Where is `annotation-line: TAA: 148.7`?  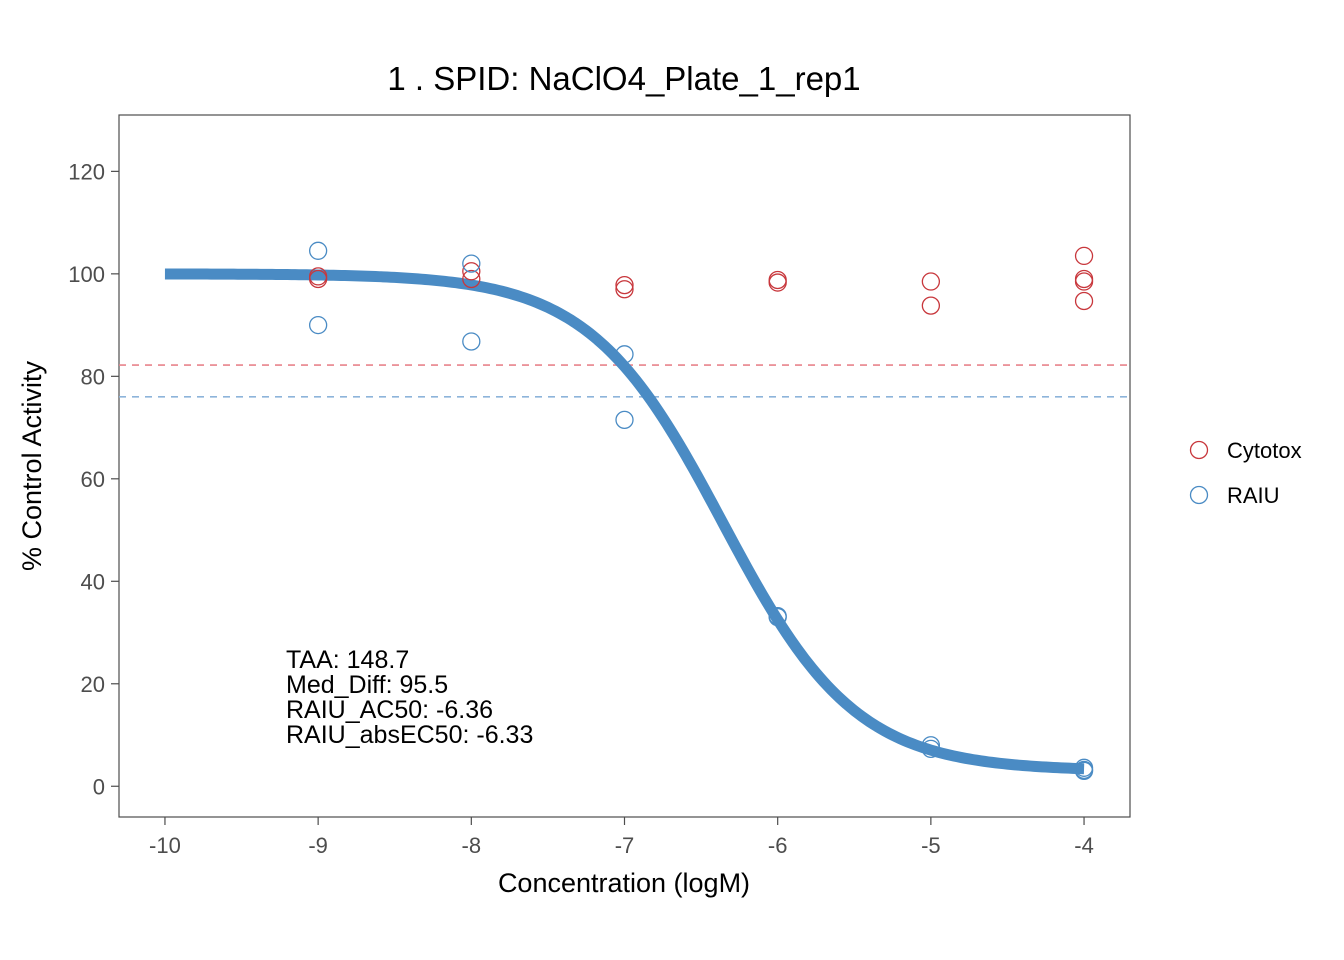
annotation-line: TAA: 148.7 is located at coordinates (347, 660).